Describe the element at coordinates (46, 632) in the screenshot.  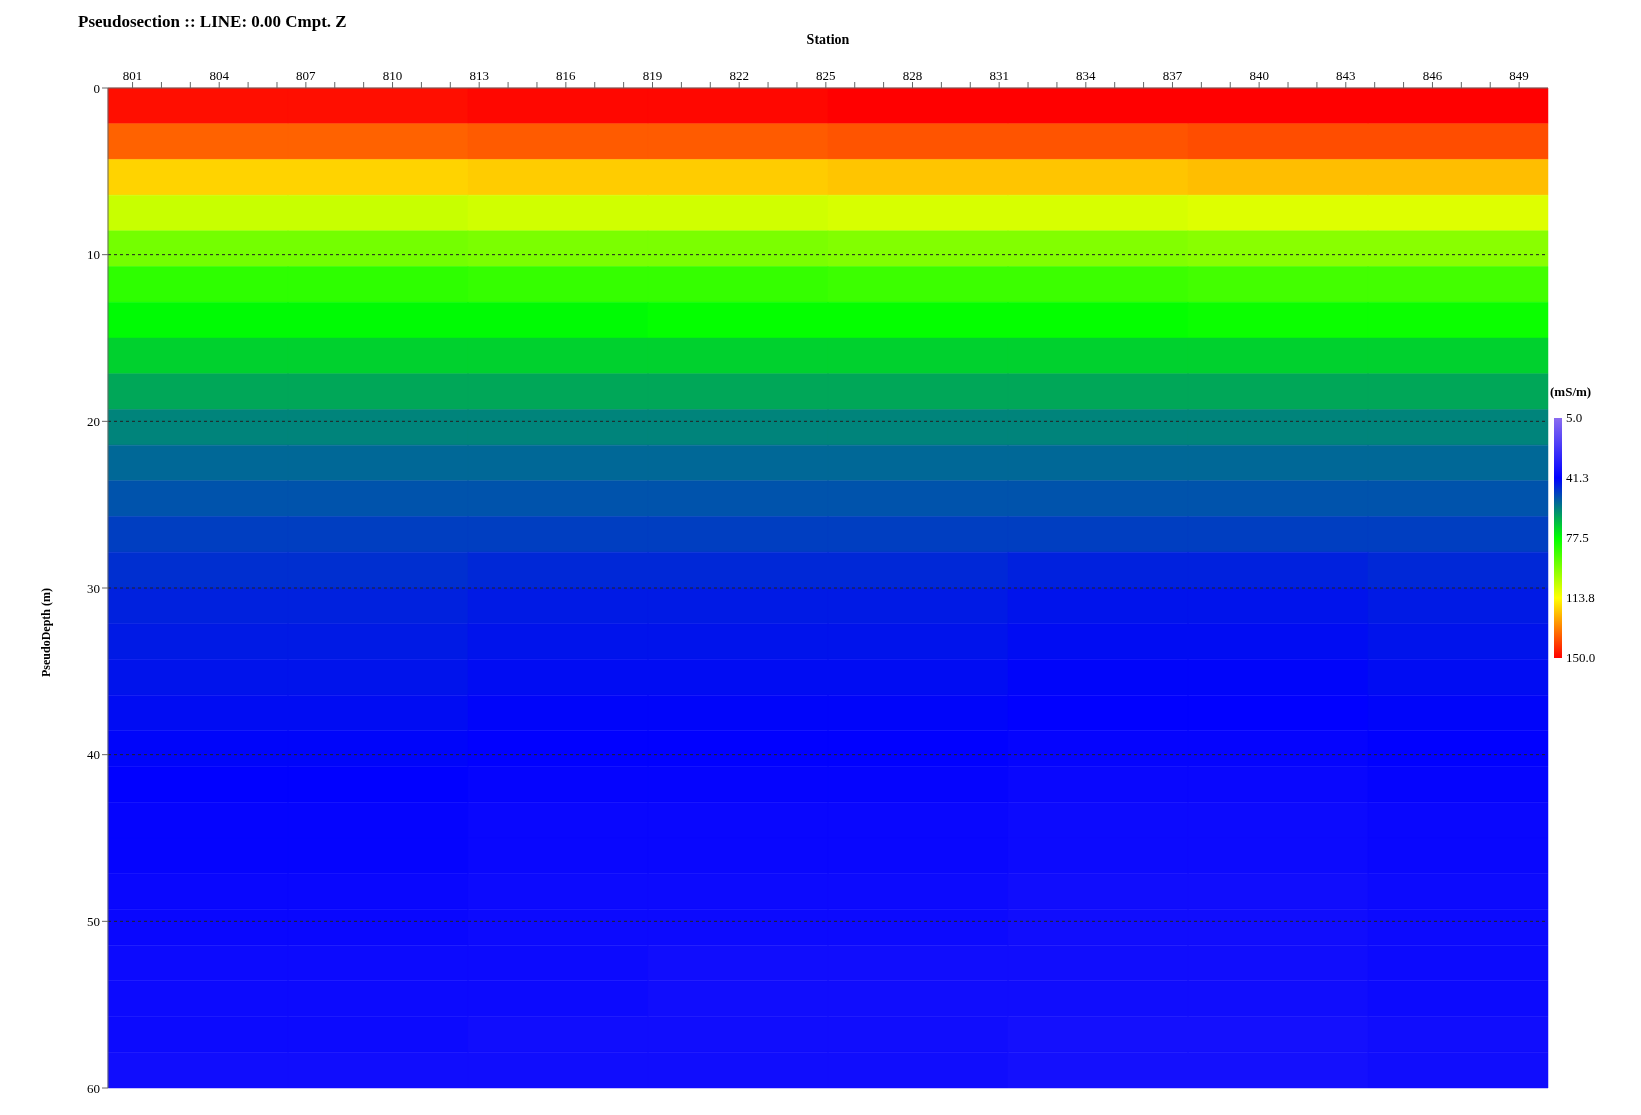
I see `y-axis-title: PseudoDepth (m)` at that location.